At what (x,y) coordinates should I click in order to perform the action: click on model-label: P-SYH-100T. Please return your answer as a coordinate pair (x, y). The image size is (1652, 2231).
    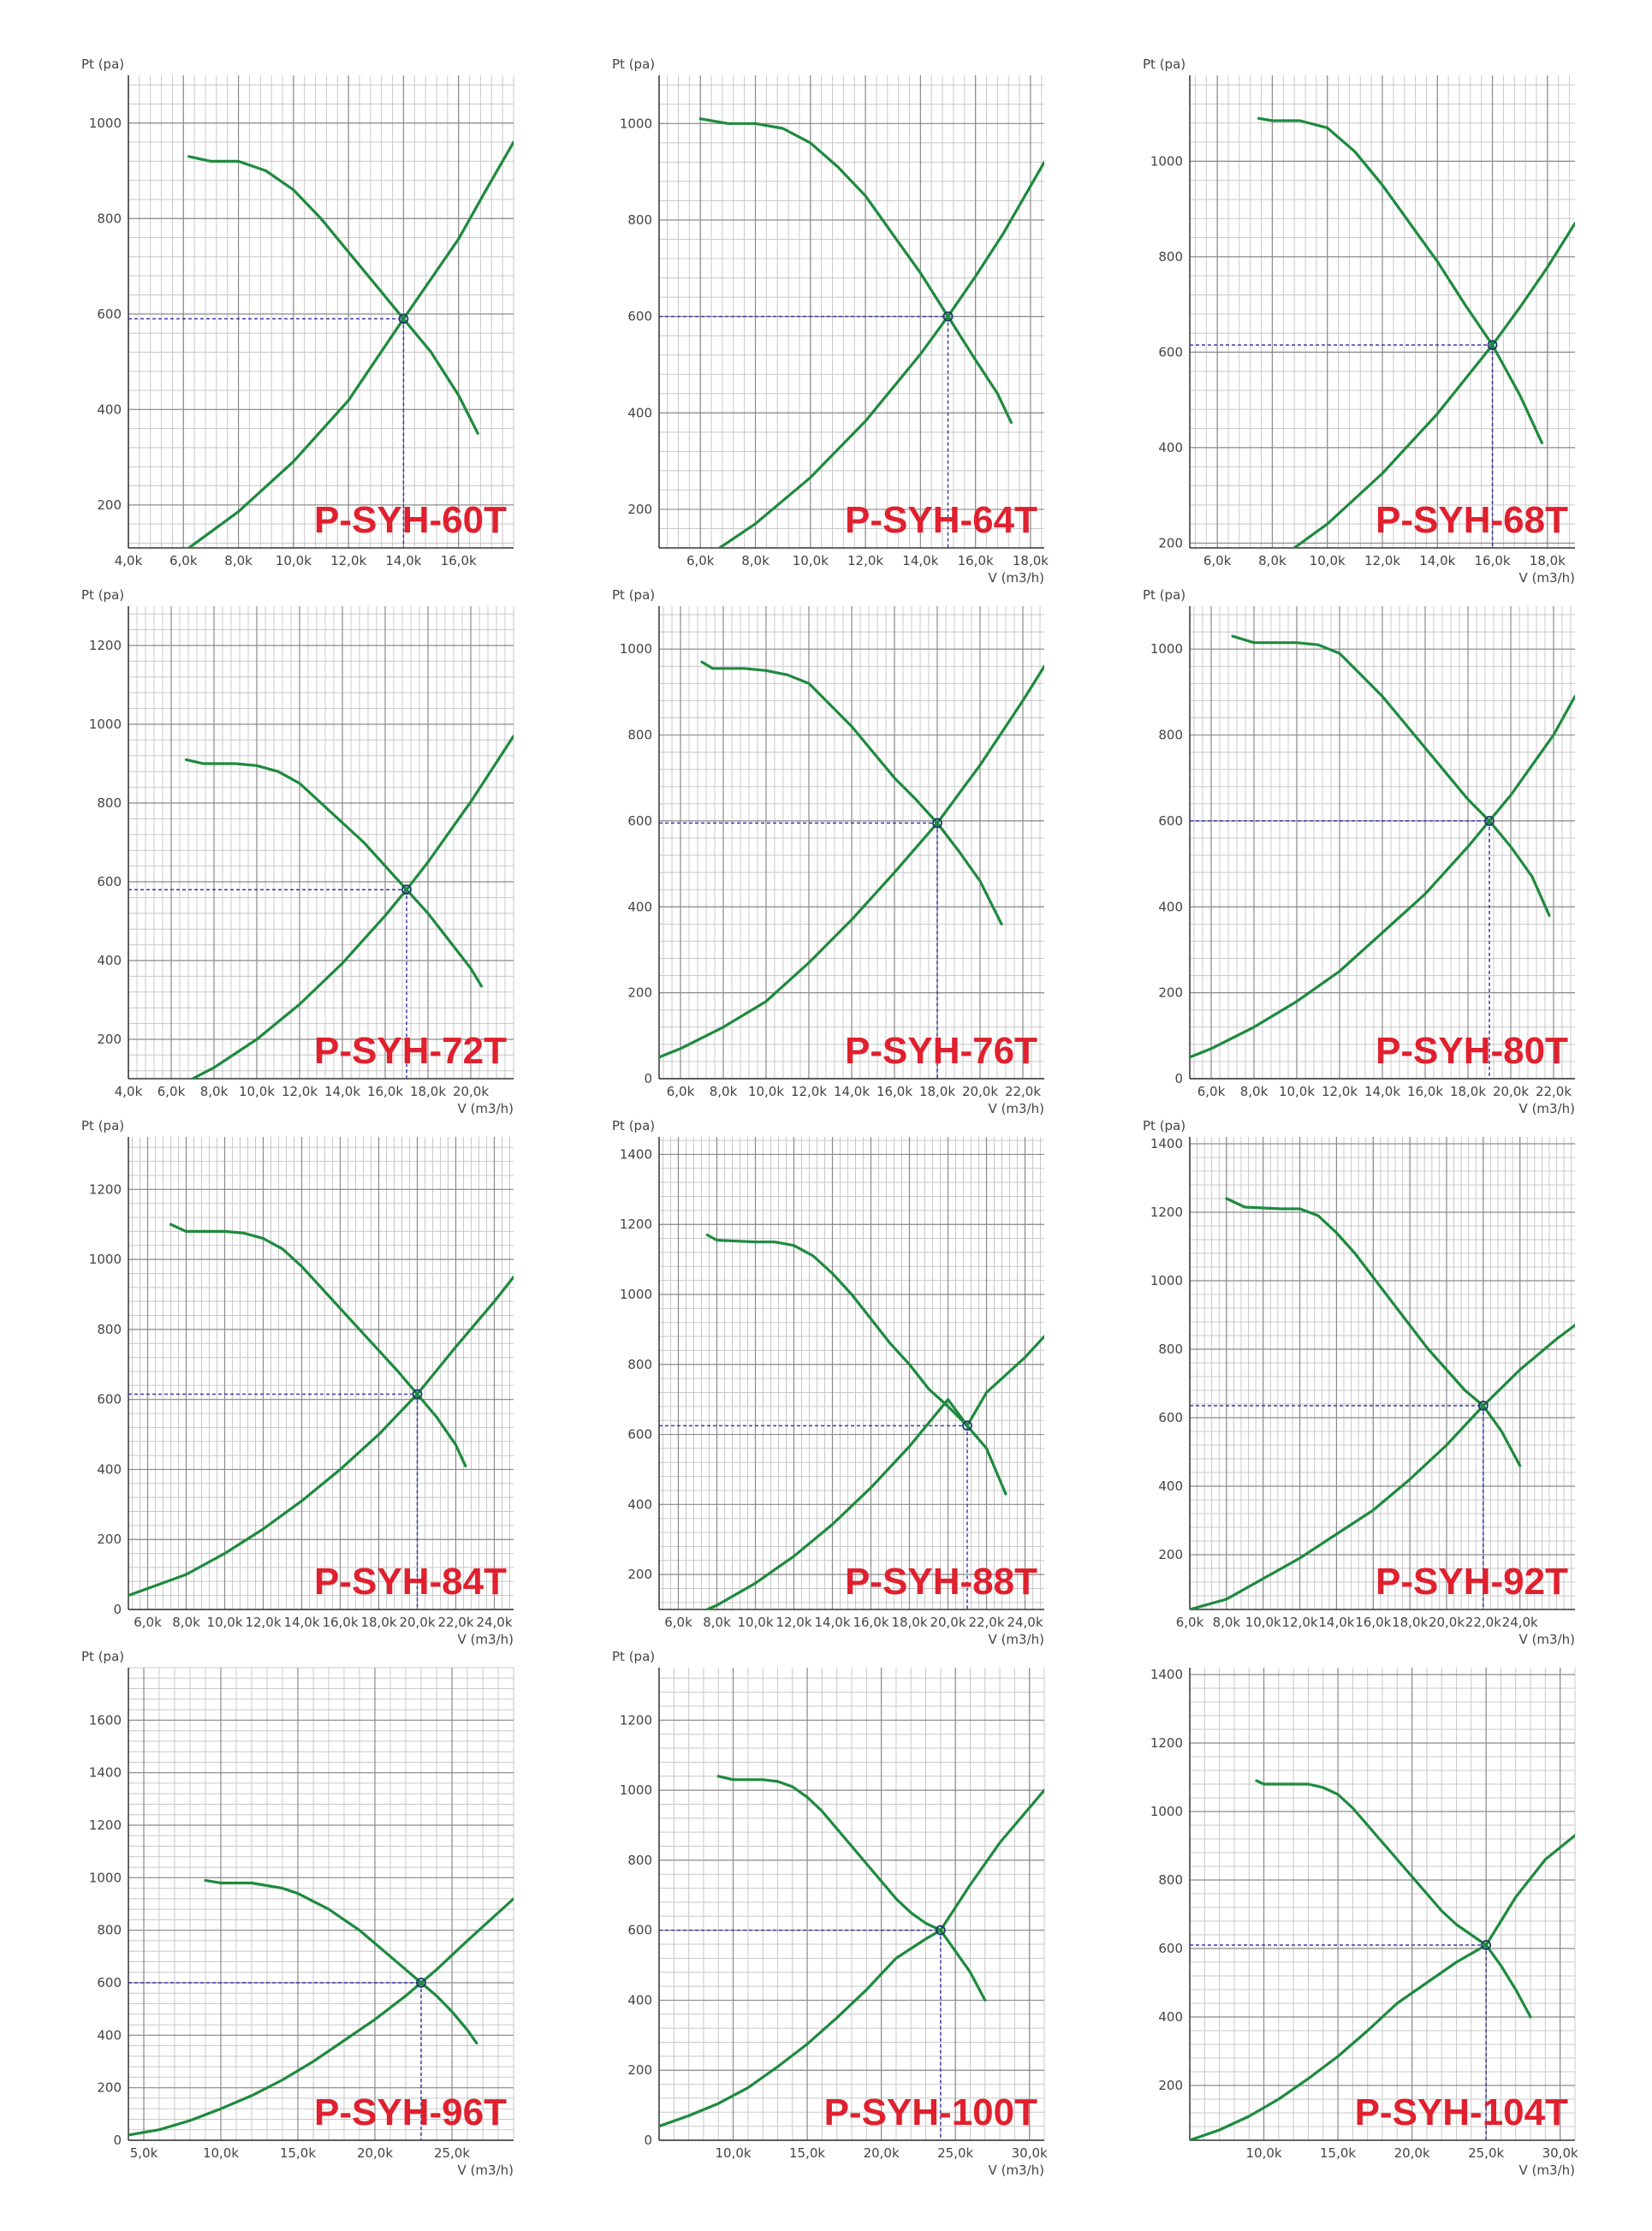
    Looking at the image, I should click on (931, 2112).